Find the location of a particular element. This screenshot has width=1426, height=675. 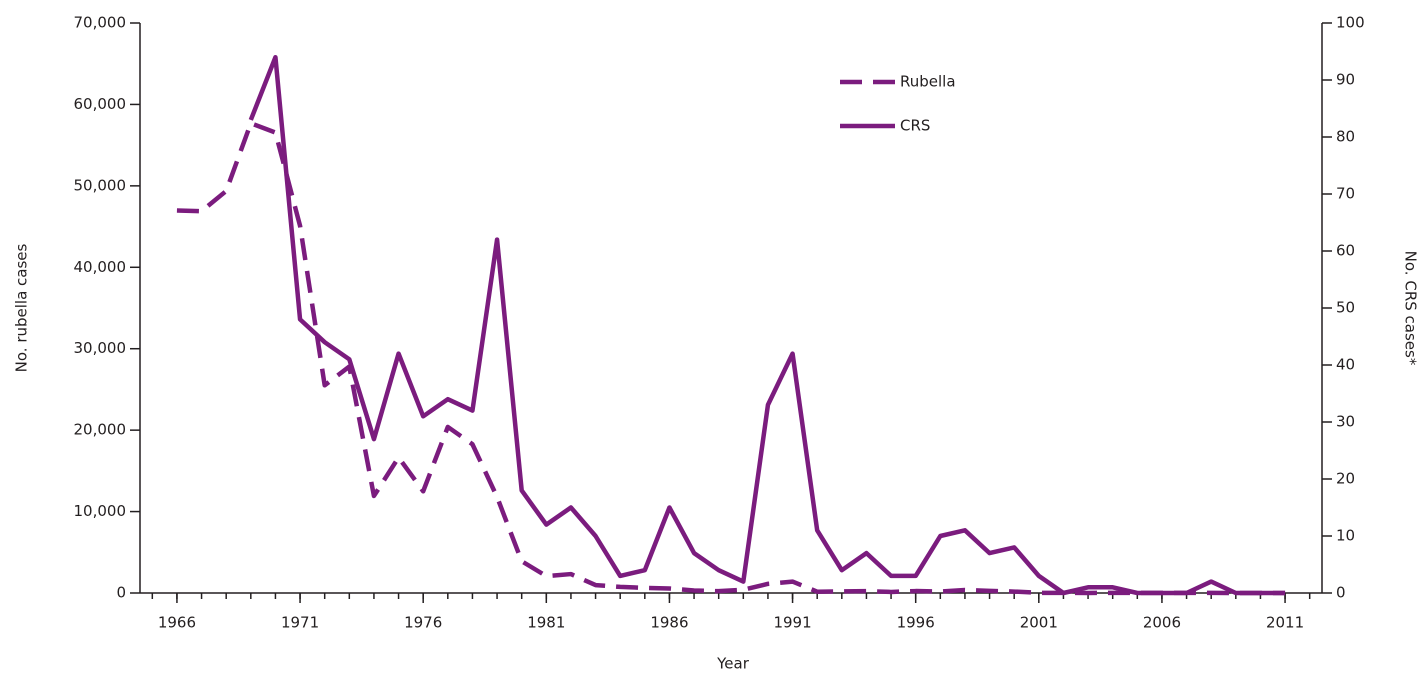

y2-tick-label: 10 is located at coordinates (1345, 536).